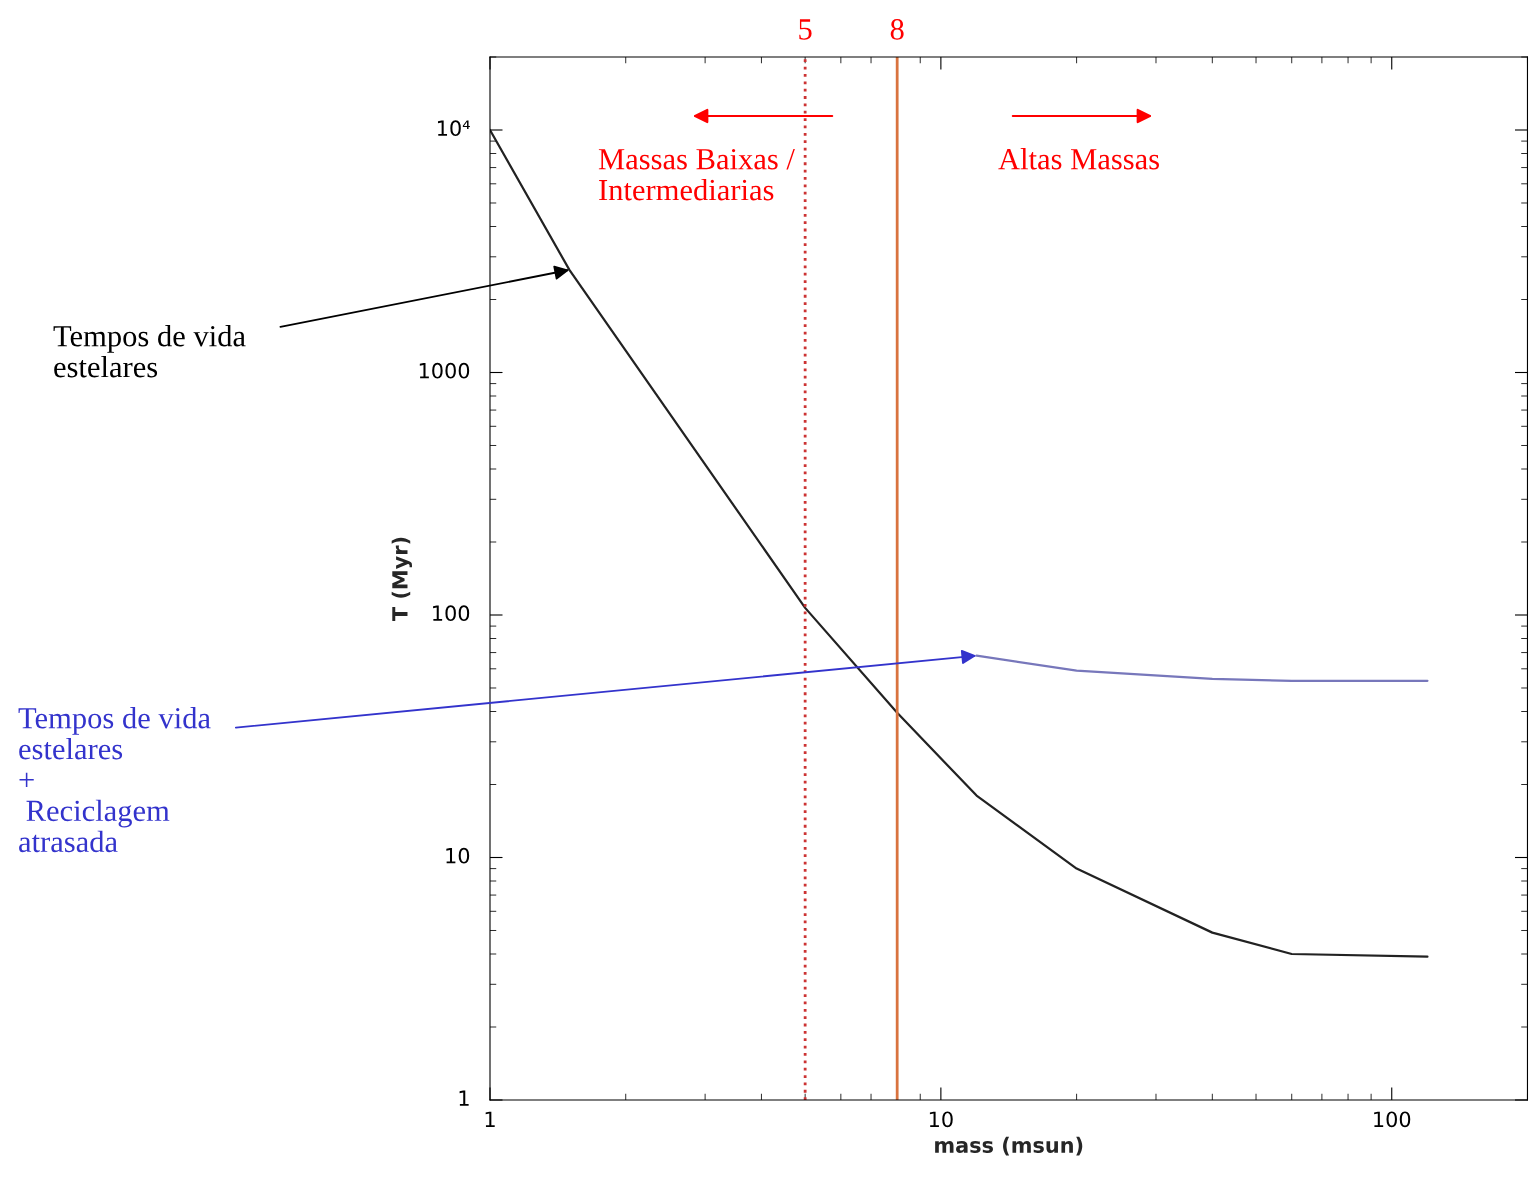  Describe the element at coordinates (451, 613) in the screenshot. I see `y-tick-label: 100` at that location.